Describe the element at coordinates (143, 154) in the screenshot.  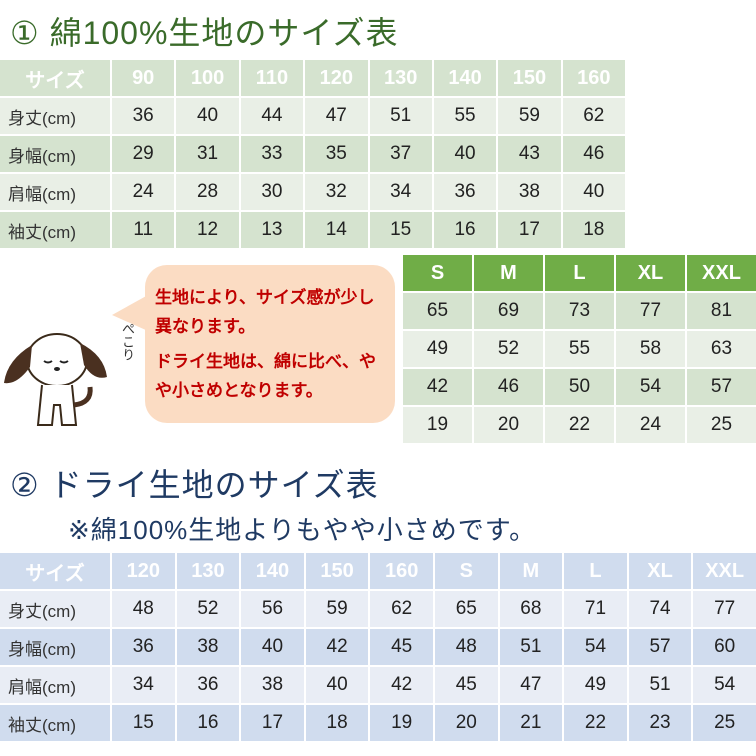
I see `measurement-cell: 29` at that location.